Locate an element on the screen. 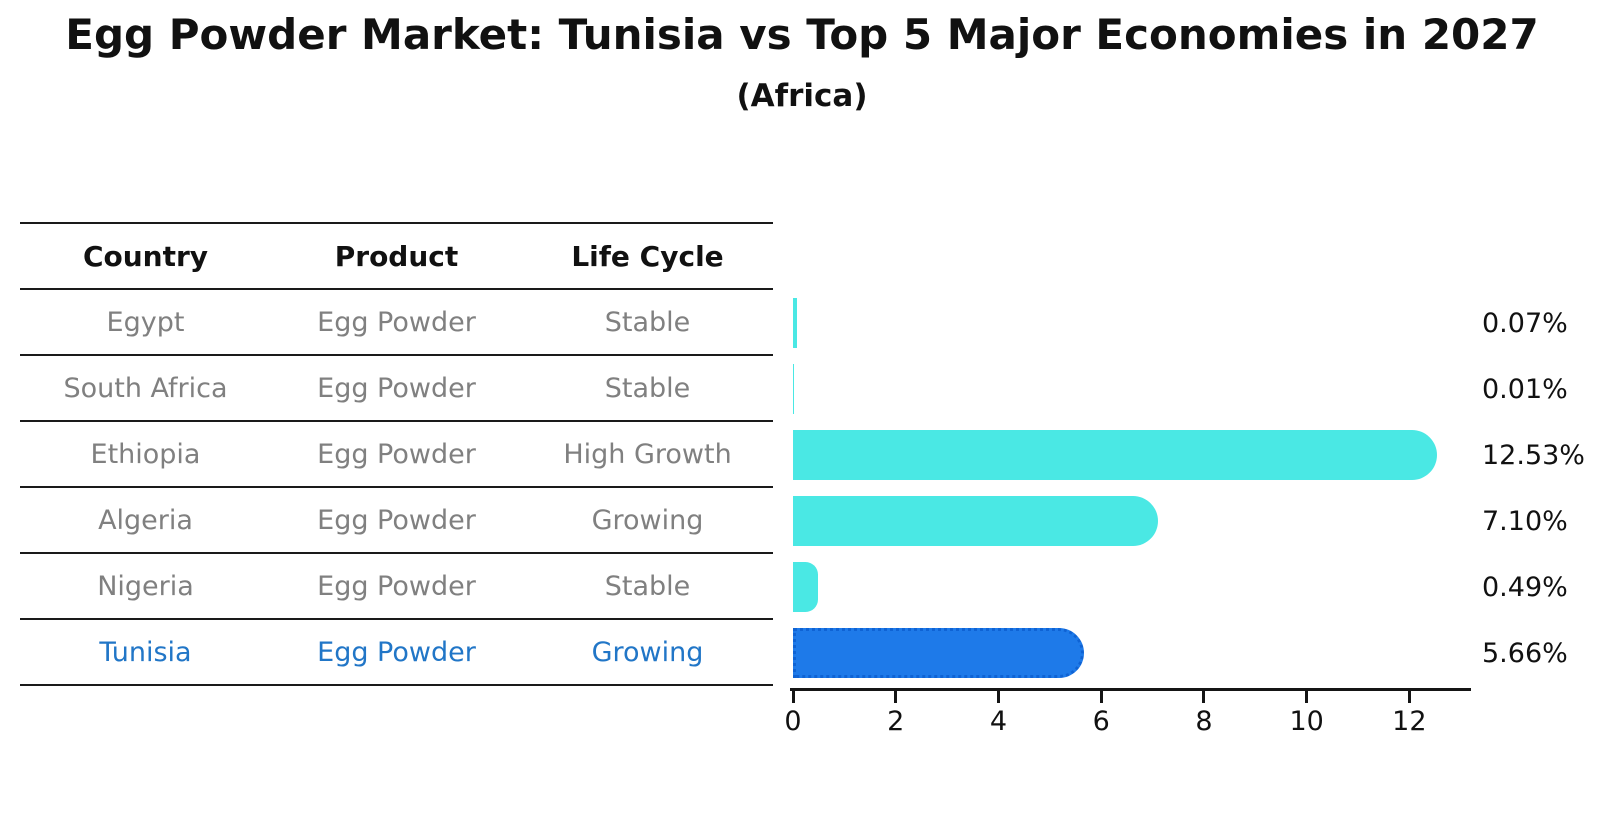  table-header-country: Country is located at coordinates (145, 256).